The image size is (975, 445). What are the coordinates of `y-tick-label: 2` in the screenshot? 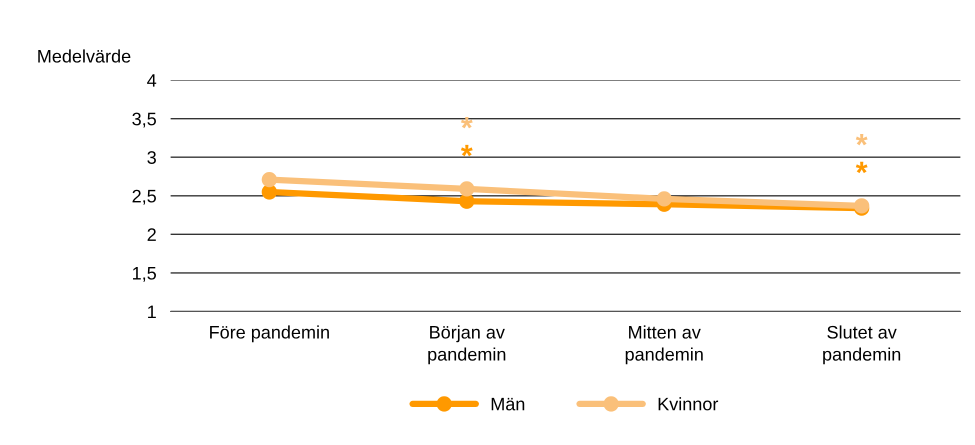 It's located at (152, 234).